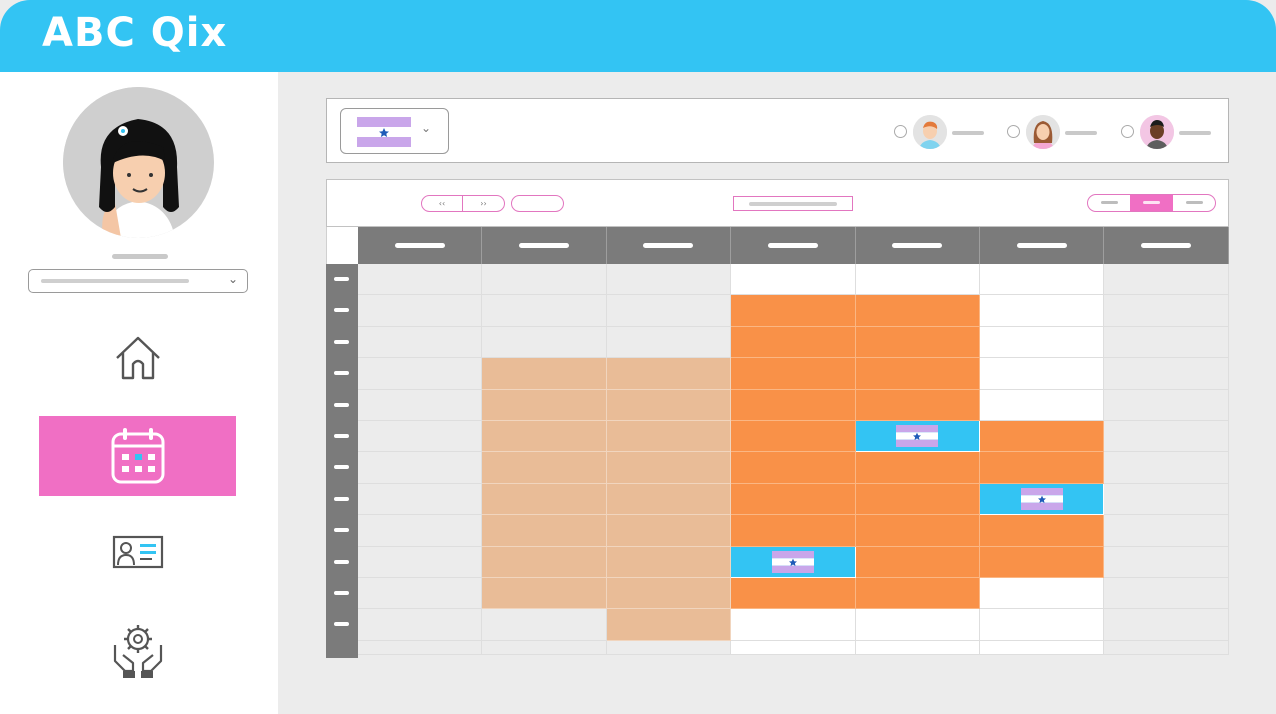  What do you see at coordinates (138, 162) in the screenshot?
I see `user-avatar` at bounding box center [138, 162].